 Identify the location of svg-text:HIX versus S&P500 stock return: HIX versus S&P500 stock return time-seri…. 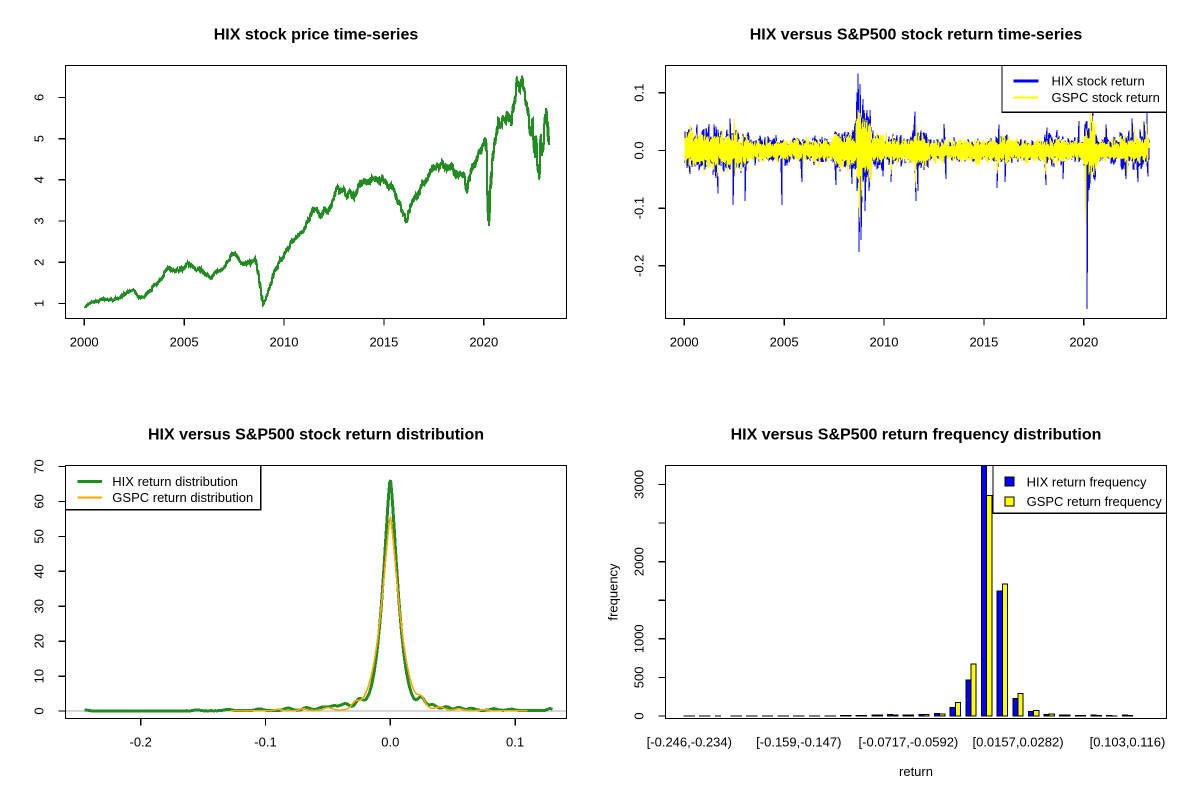
(916, 35).